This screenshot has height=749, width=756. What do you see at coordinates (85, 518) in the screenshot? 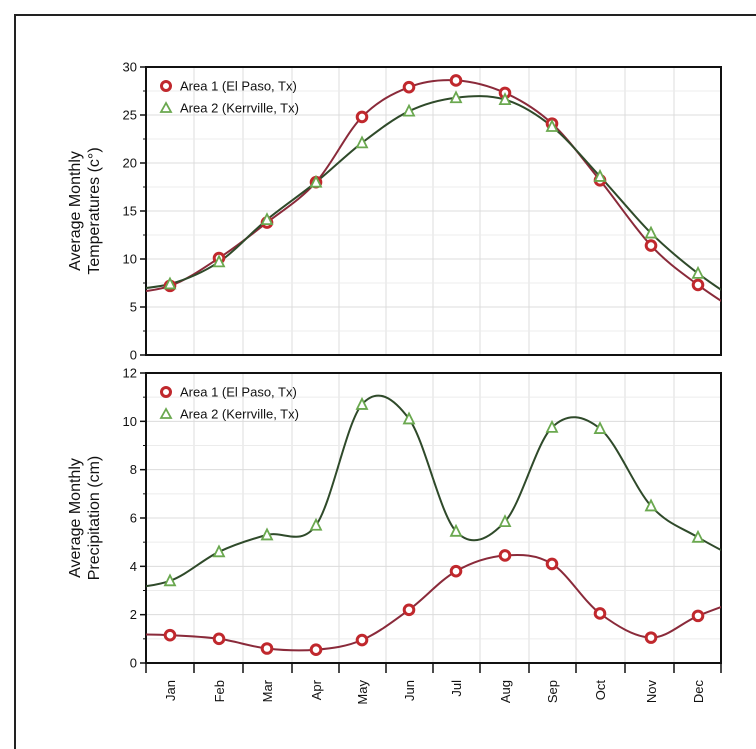
I see `y-axis-label: Average Monthly Precipitation (cm)` at bounding box center [85, 518].